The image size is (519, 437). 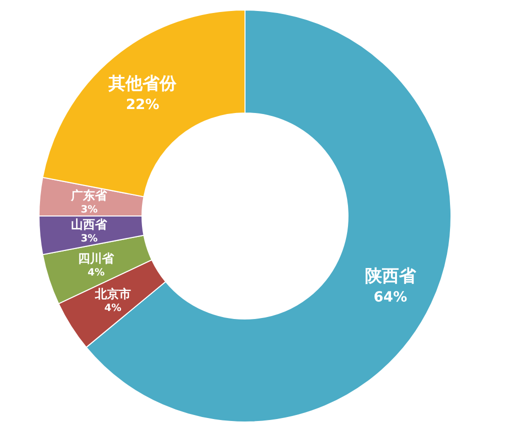 What do you see at coordinates (390, 276) in the screenshot?
I see `slice-label: 陕西省` at bounding box center [390, 276].